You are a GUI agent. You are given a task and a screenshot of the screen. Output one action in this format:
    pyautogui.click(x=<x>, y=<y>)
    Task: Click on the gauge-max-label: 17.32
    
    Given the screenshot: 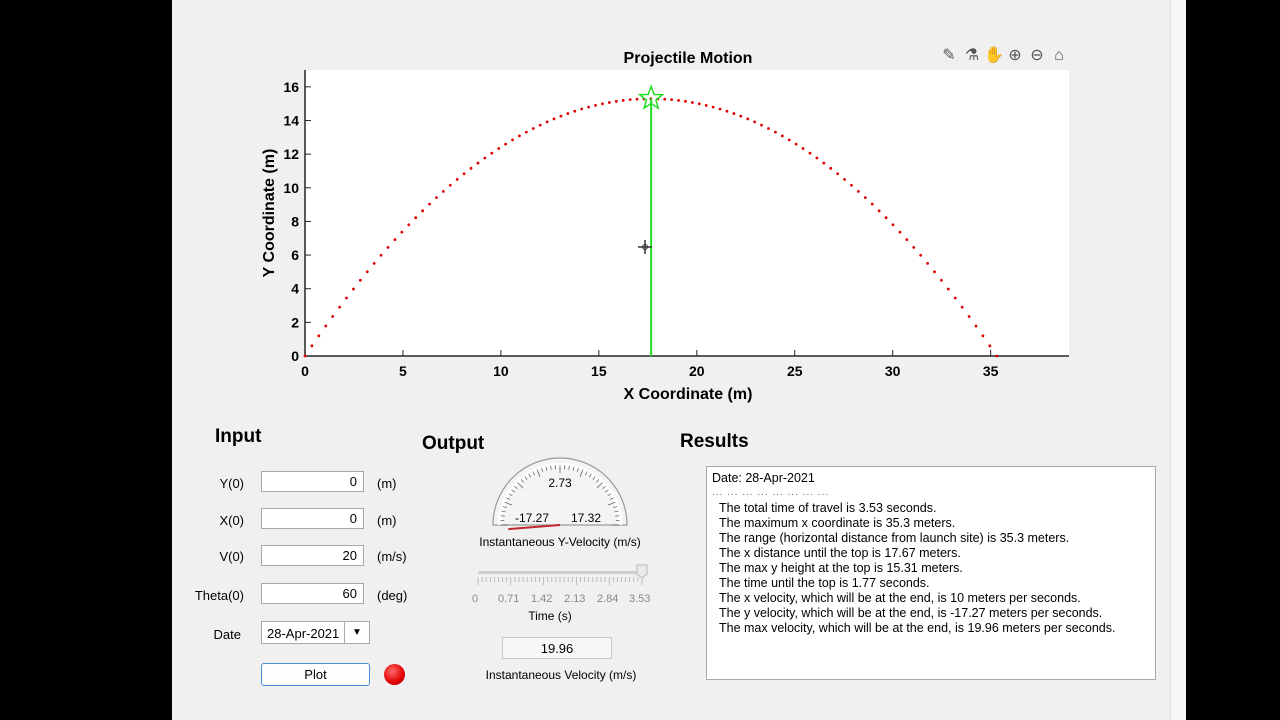 What is the action you would take?
    pyautogui.click(x=586, y=518)
    